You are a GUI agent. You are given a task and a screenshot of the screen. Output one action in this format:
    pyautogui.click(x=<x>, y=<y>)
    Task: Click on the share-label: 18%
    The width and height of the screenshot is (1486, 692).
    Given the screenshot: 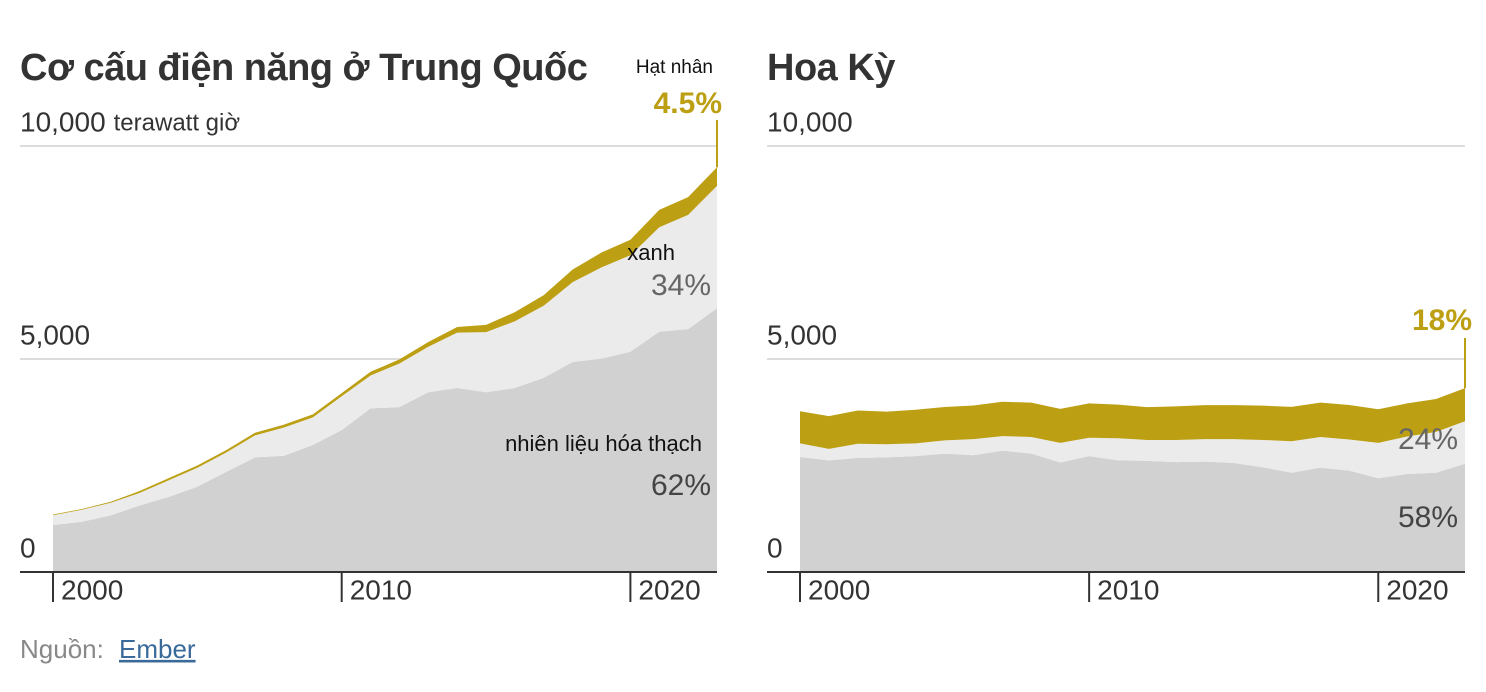 What is the action you would take?
    pyautogui.click(x=1442, y=320)
    